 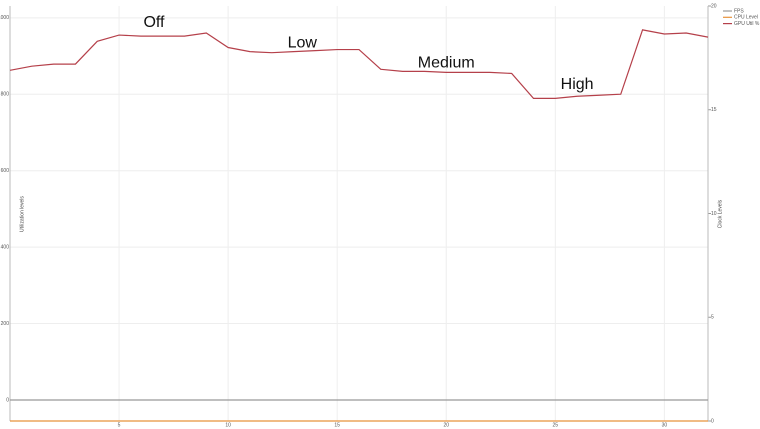 What do you see at coordinates (746, 18) in the screenshot?
I see `legend-label: CPU Level` at bounding box center [746, 18].